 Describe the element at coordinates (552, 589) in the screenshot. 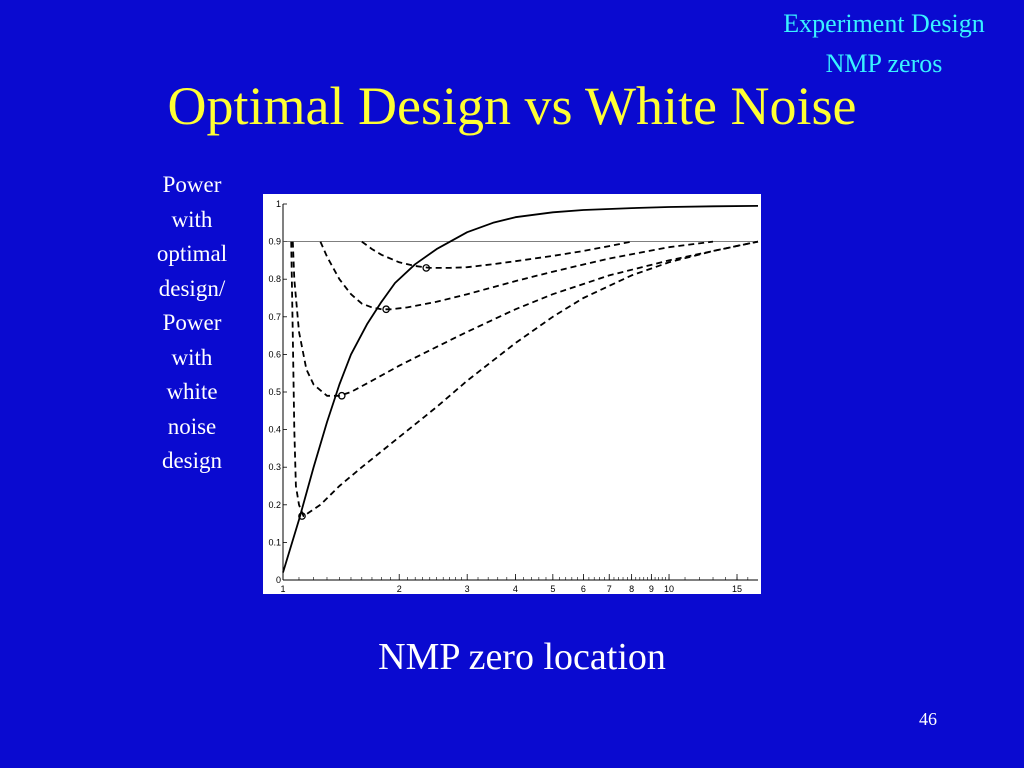

I see `x-tick-label: 5` at that location.